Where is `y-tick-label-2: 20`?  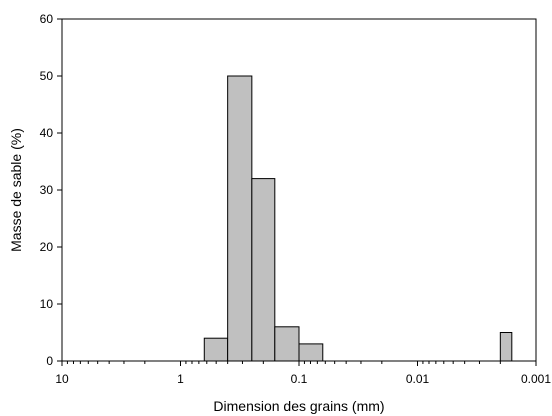
y-tick-label-2: 20 is located at coordinates (47, 247).